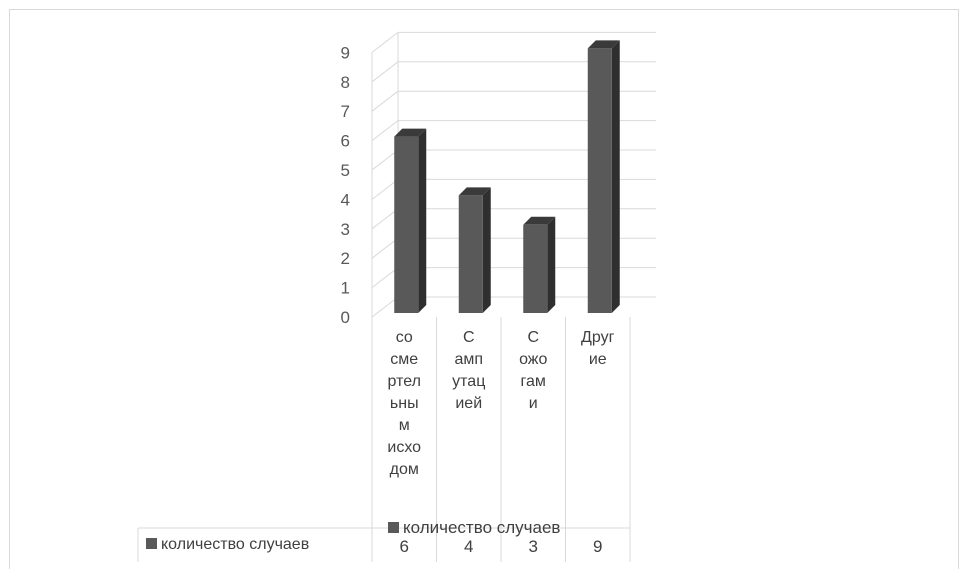 The width and height of the screenshot is (962, 569). Describe the element at coordinates (151, 543) in the screenshot. I see `table-row-swatch` at that location.